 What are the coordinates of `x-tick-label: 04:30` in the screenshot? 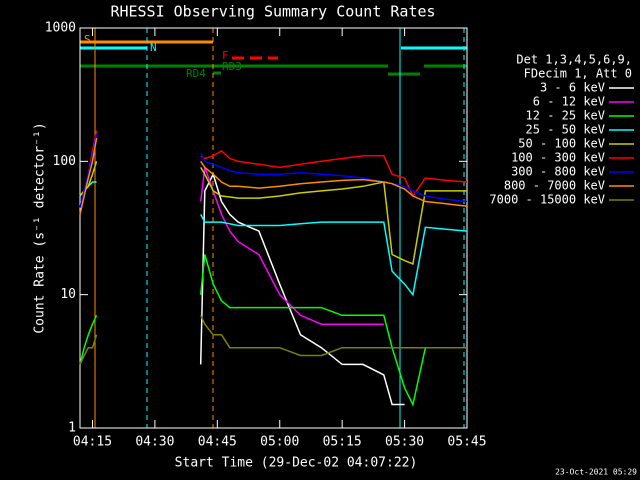 It's located at (154, 442).